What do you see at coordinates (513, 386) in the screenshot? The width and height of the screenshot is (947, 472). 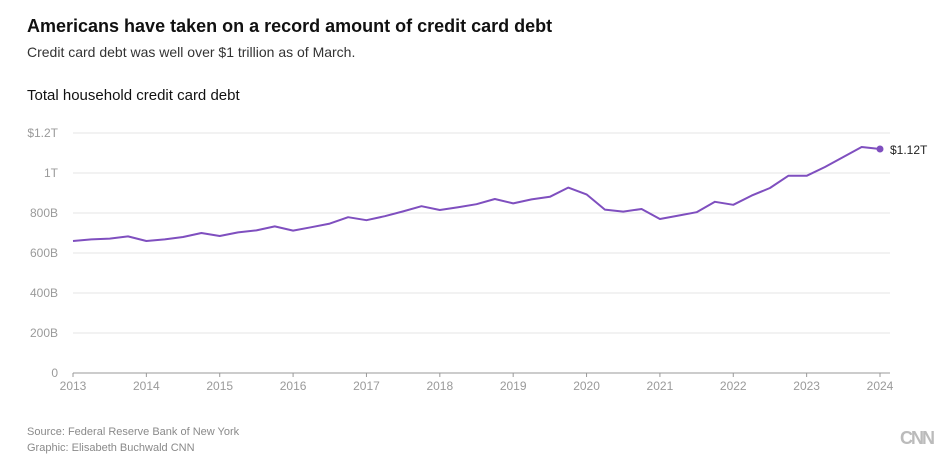 I see `x-tick-label: 2019` at bounding box center [513, 386].